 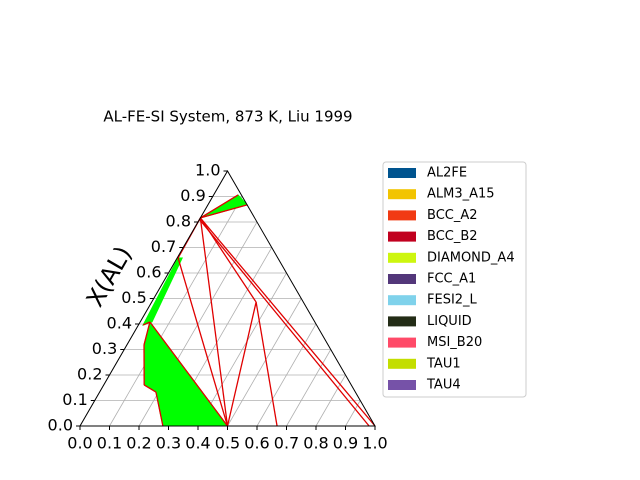 I want to click on y-tick-label: 1.0, so click(x=207, y=170).